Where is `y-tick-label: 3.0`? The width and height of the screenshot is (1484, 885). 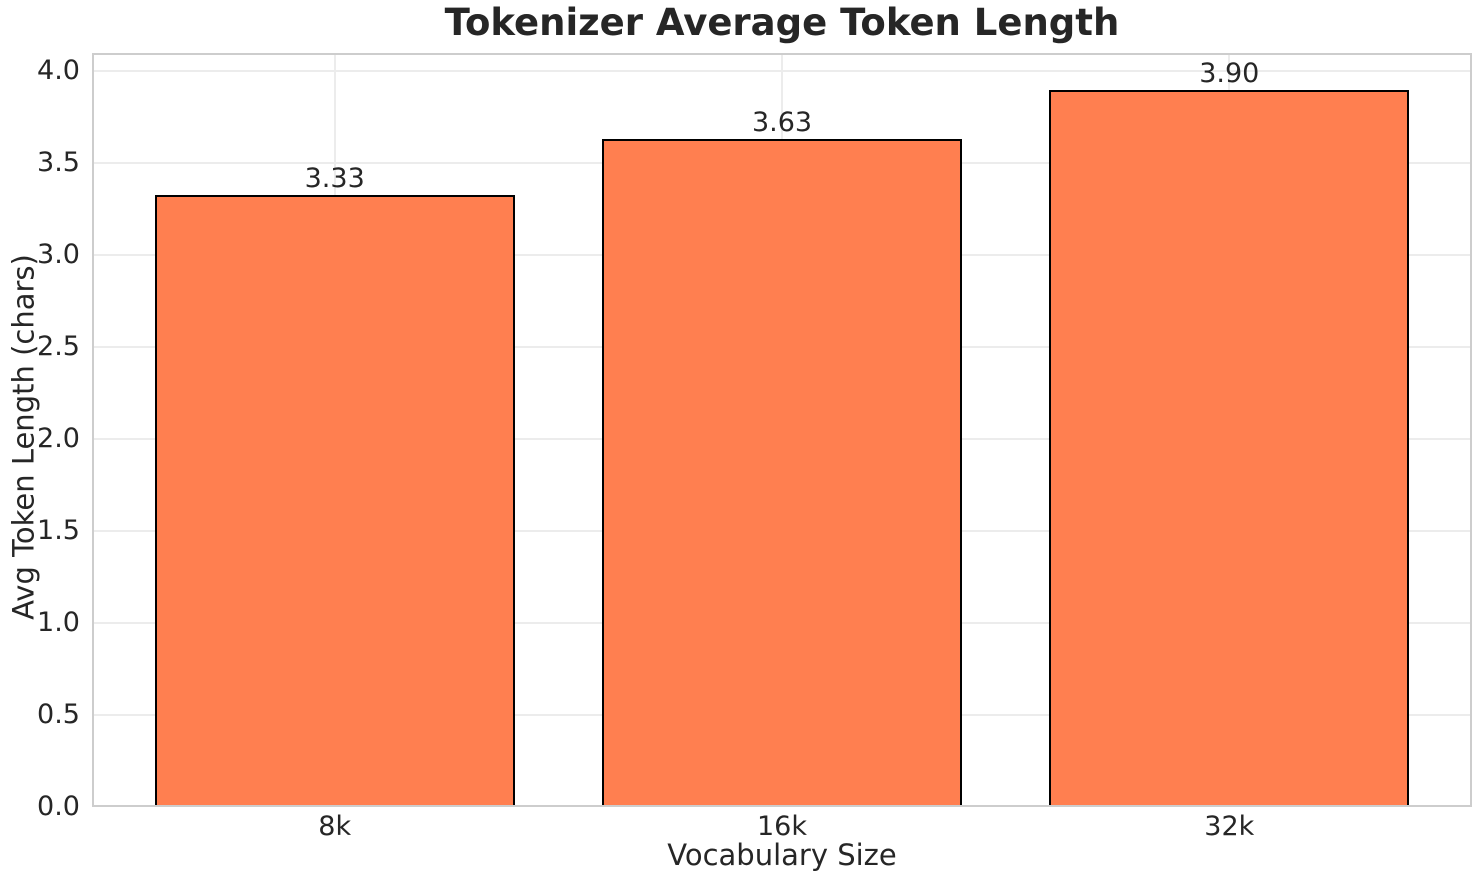
y-tick-label: 3.0 is located at coordinates (58, 255).